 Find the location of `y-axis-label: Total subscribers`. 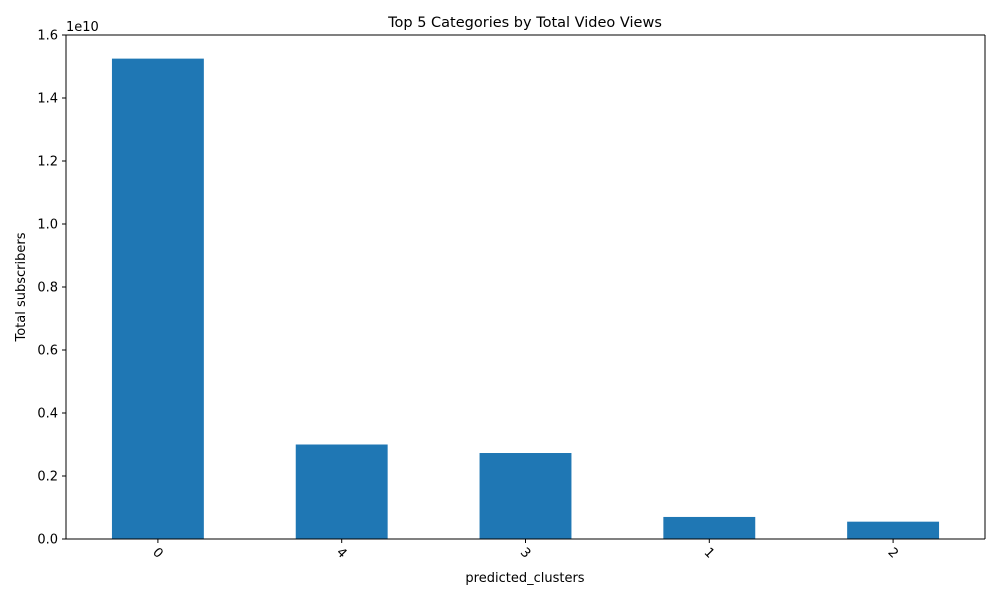

y-axis-label: Total subscribers is located at coordinates (21, 287).